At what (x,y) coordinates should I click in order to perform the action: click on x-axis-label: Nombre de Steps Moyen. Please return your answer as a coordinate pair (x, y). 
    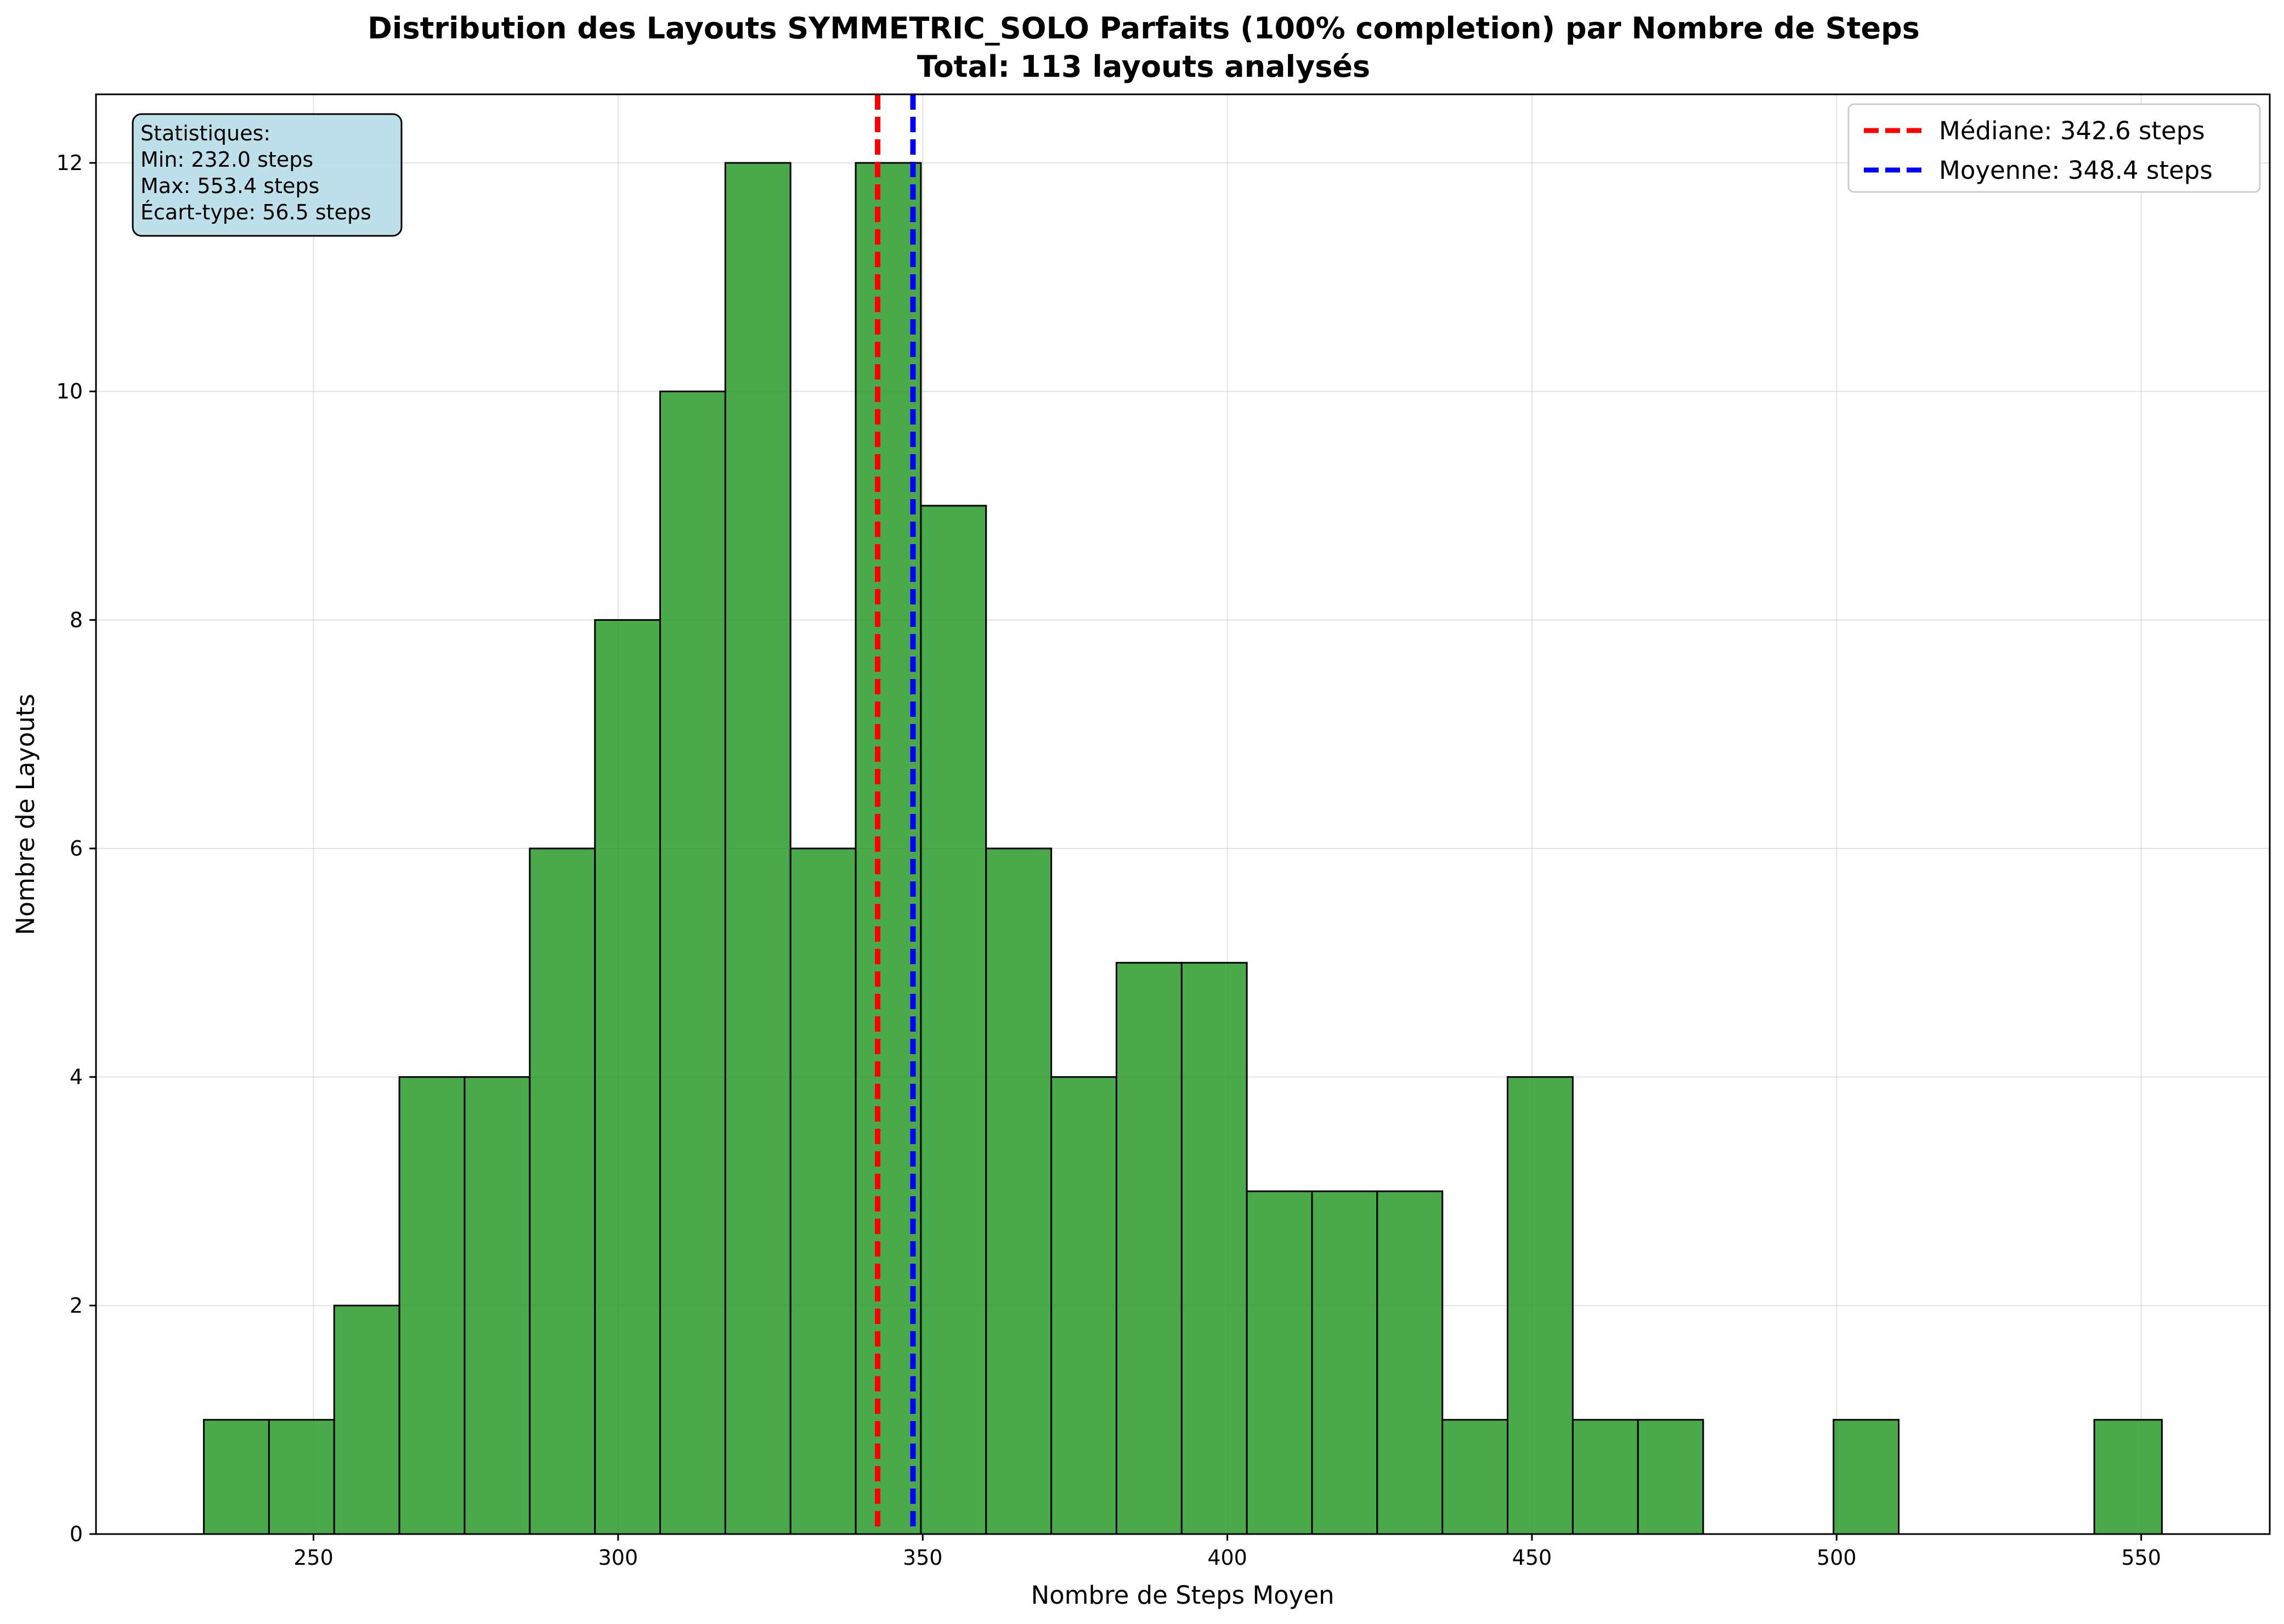
    Looking at the image, I should click on (1182, 1595).